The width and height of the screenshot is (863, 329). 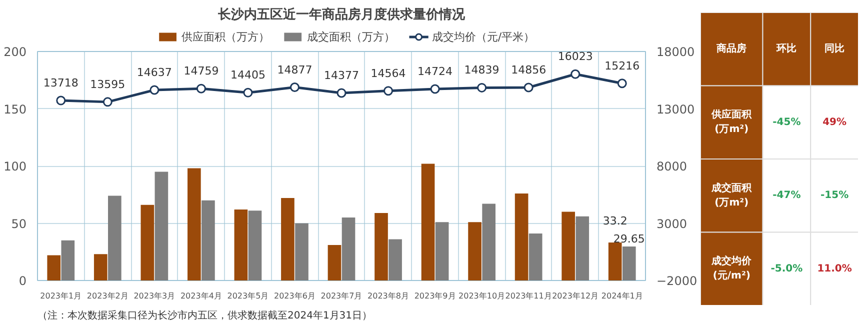 What do you see at coordinates (350, 37) in the screenshot?
I see `legend-label: 成交面积（万方）` at bounding box center [350, 37].